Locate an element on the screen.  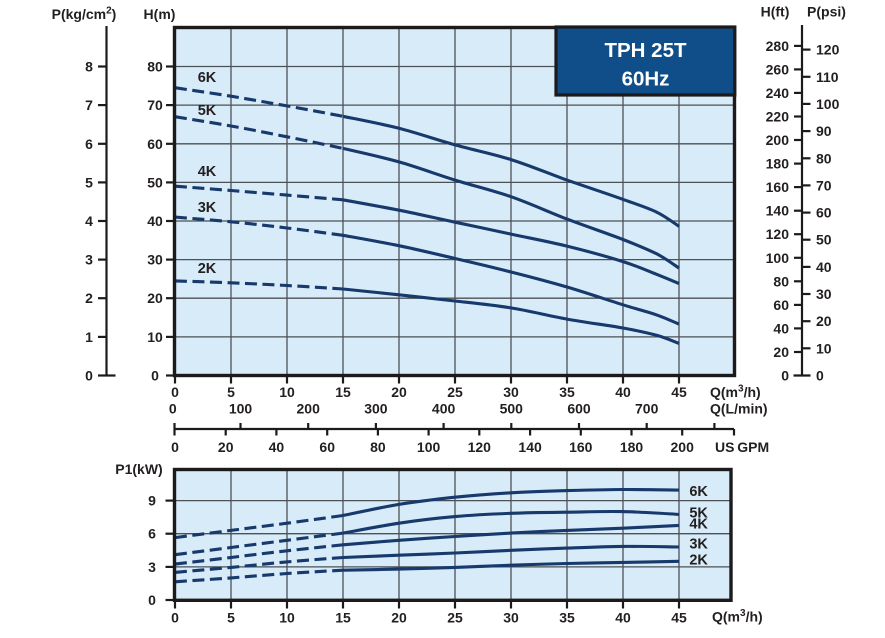
svg-text: 90 is located at coordinates (824, 131).